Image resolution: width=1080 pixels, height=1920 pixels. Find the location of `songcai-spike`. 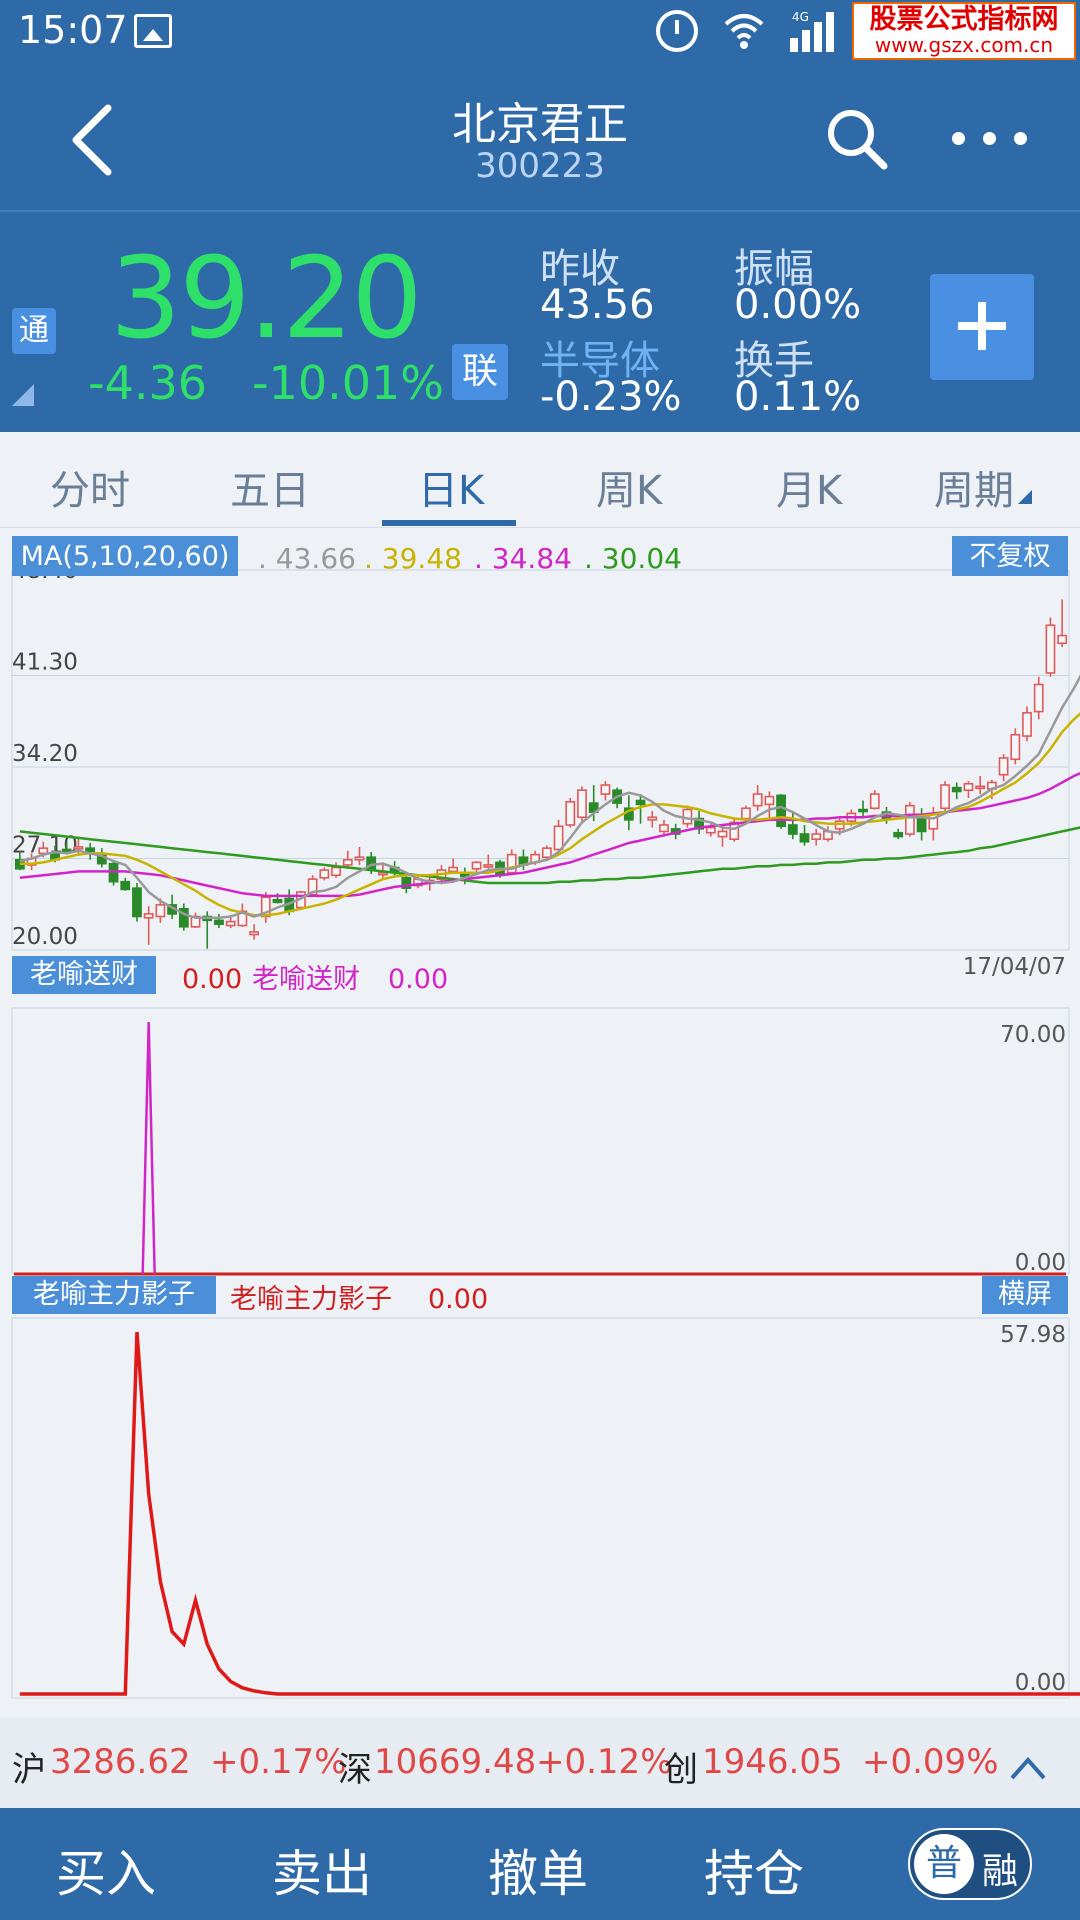

songcai-spike is located at coordinates (148, 1148).